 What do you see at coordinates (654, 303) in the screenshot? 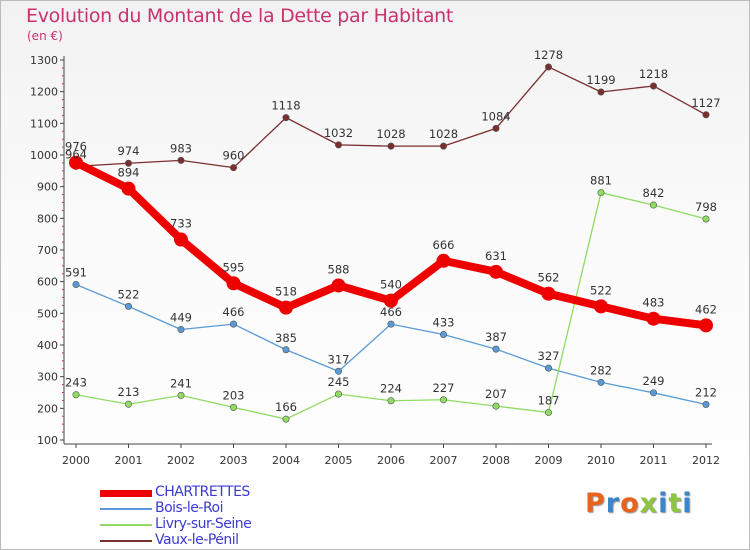
I see `data-label-chartrettes: 483` at bounding box center [654, 303].